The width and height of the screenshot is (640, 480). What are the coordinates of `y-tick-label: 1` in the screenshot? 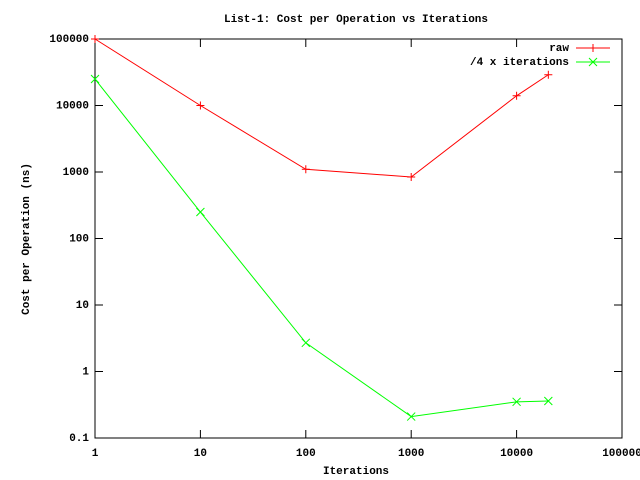 It's located at (85, 372).